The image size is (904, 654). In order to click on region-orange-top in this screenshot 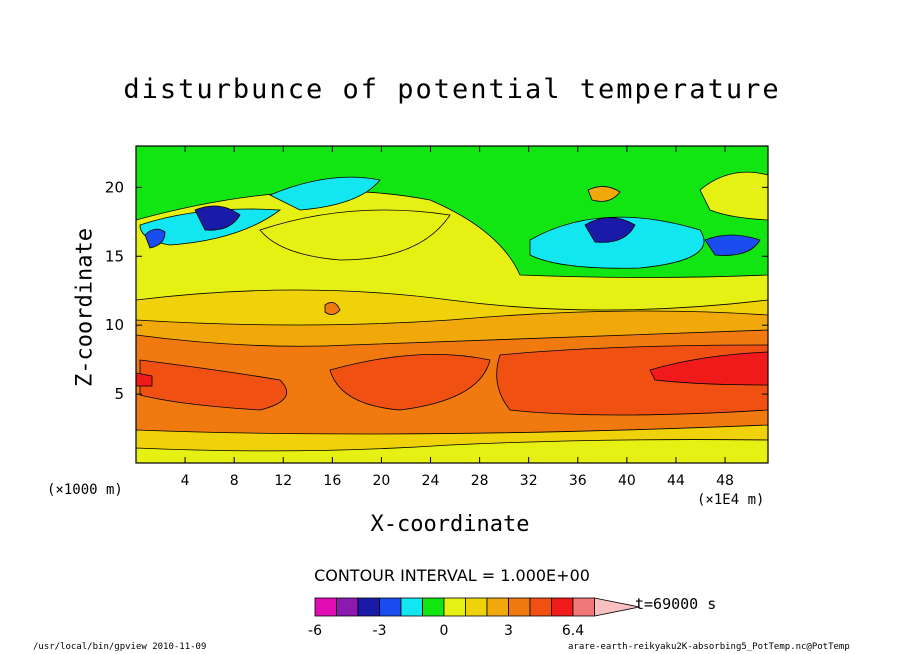, I will do `click(604, 194)`.